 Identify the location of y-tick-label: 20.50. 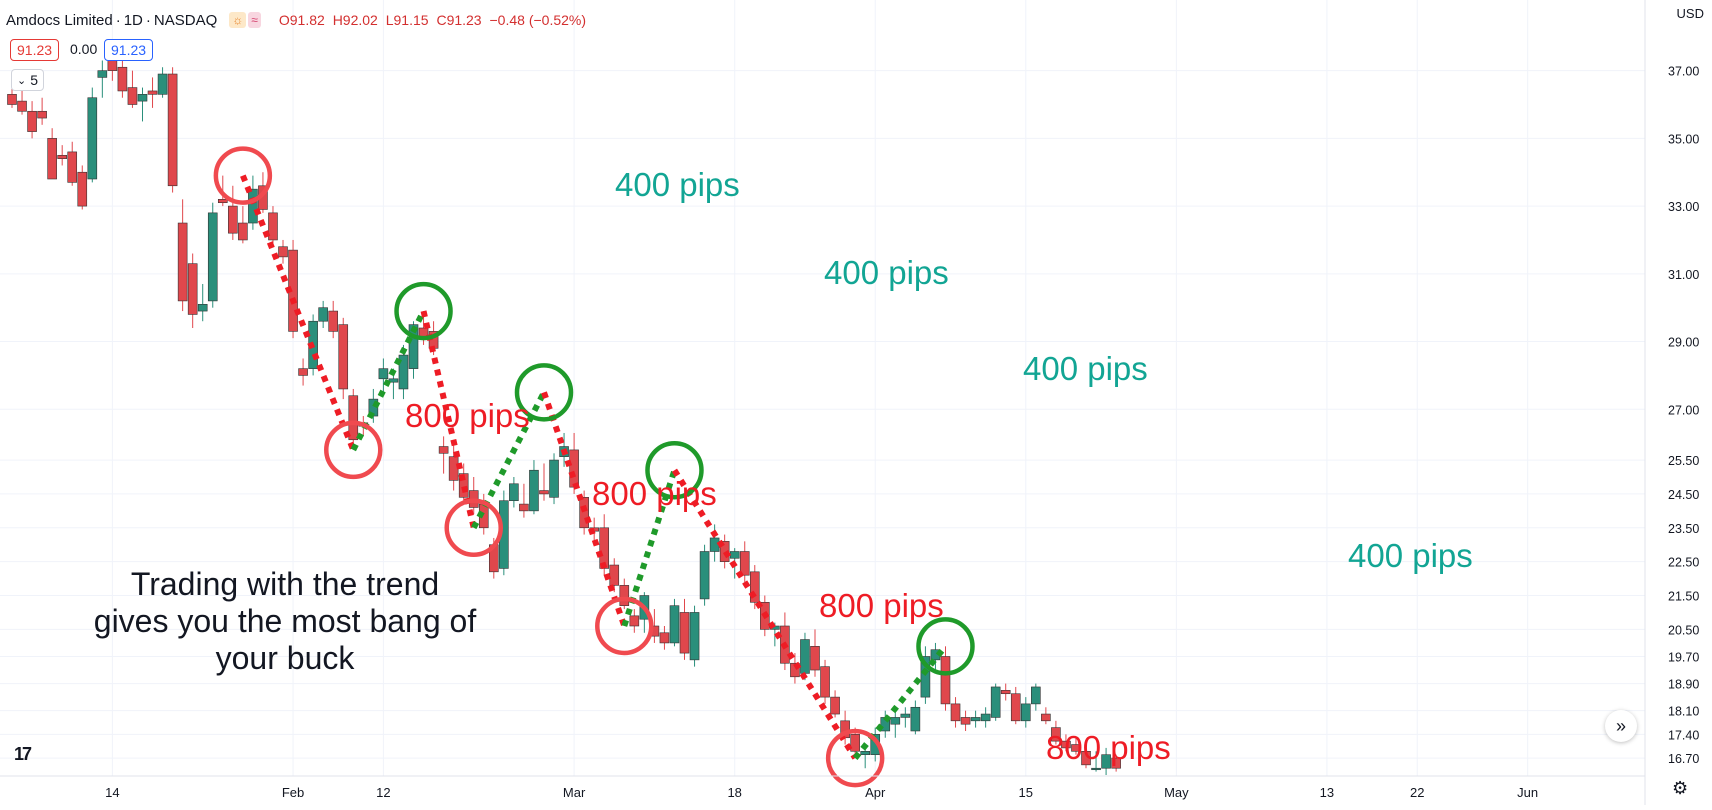
(1683, 630).